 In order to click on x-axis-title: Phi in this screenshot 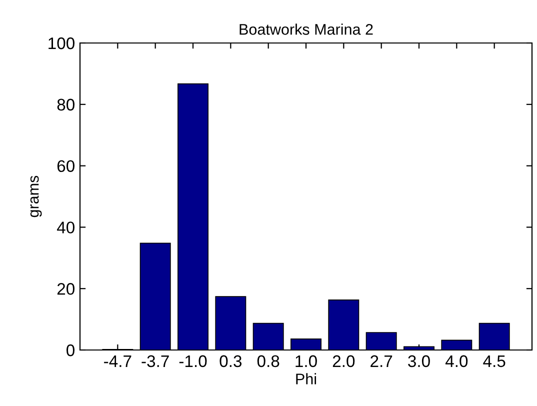, I will do `click(306, 378)`.